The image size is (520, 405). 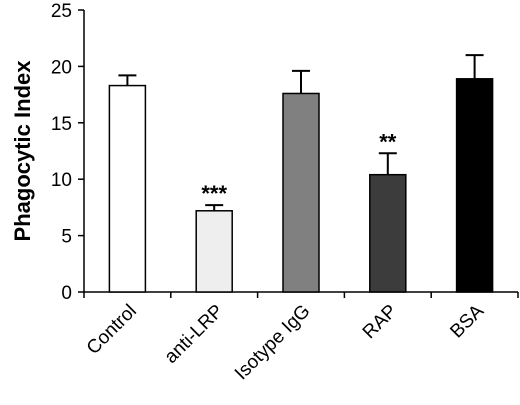 What do you see at coordinates (301, 192) in the screenshot?
I see `bar-isotype-igg` at bounding box center [301, 192].